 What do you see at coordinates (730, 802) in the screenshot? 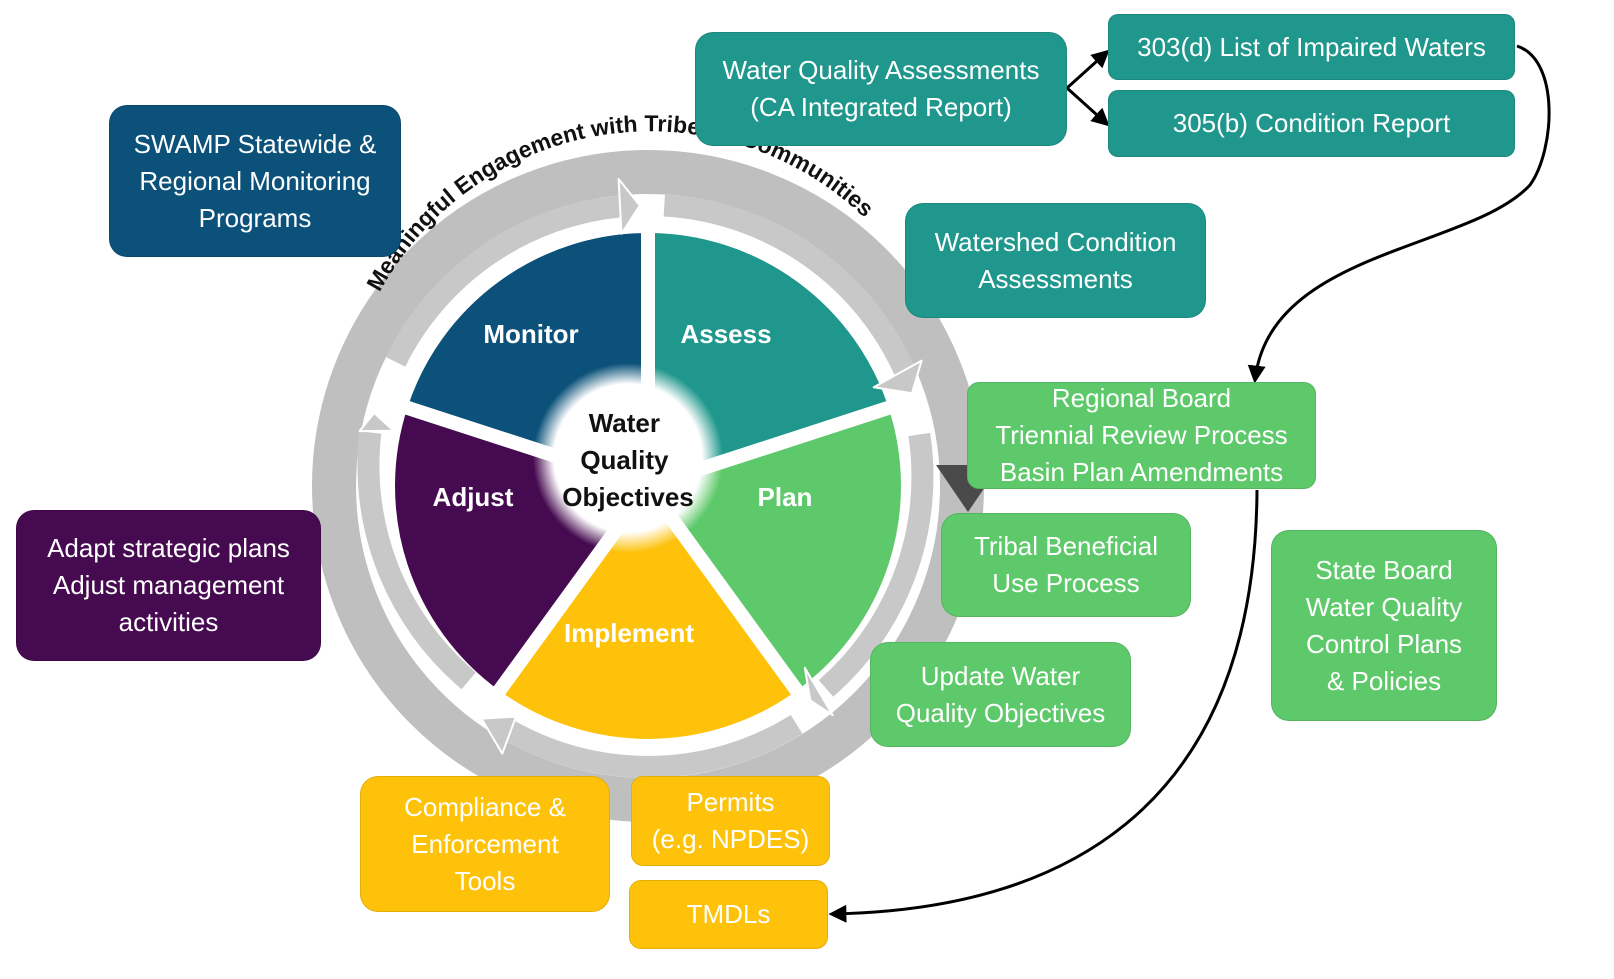
I see `permits-line-1: Permits` at bounding box center [730, 802].